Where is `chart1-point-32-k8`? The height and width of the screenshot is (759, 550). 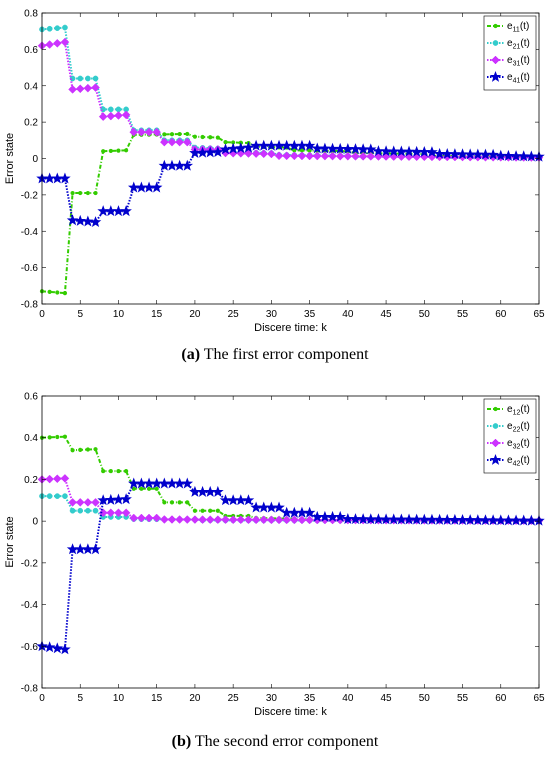 chart1-point-32-k8 is located at coordinates (103, 513).